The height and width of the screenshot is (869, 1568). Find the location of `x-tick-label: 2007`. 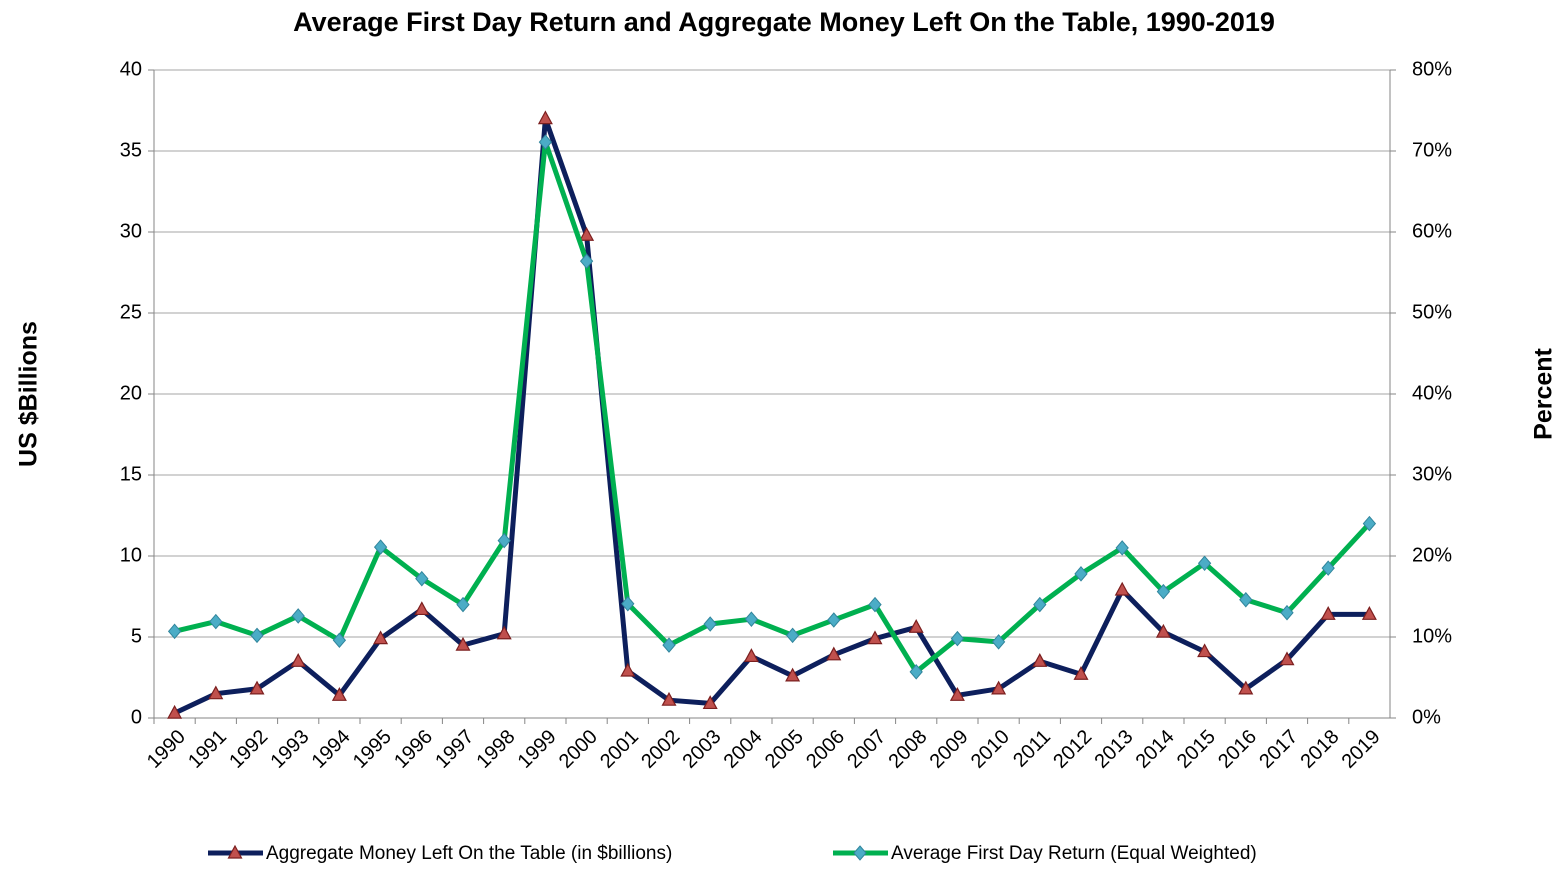

x-tick-label: 2007 is located at coordinates (866, 749).